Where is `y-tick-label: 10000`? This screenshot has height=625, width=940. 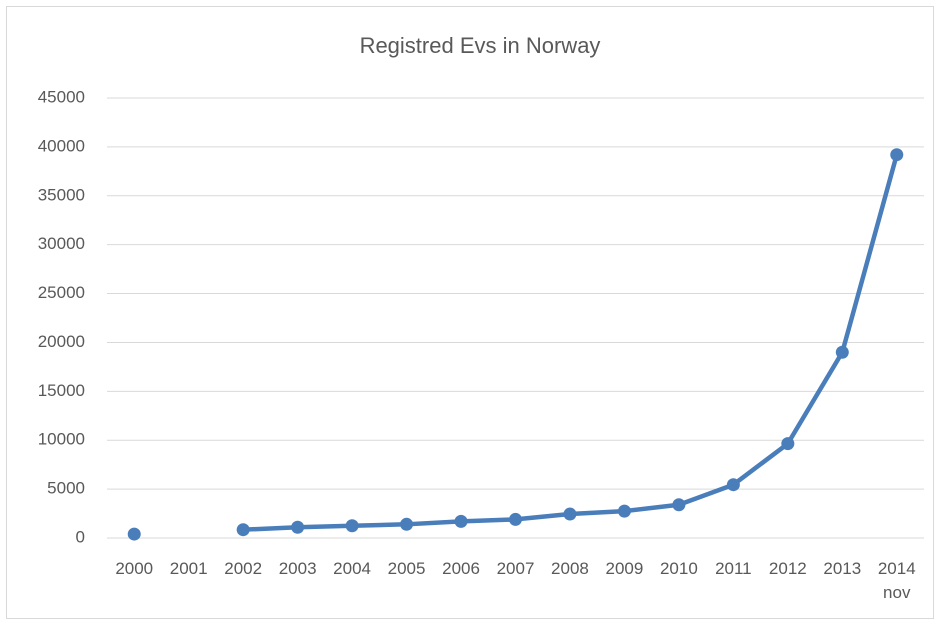
y-tick-label: 10000 is located at coordinates (61, 439).